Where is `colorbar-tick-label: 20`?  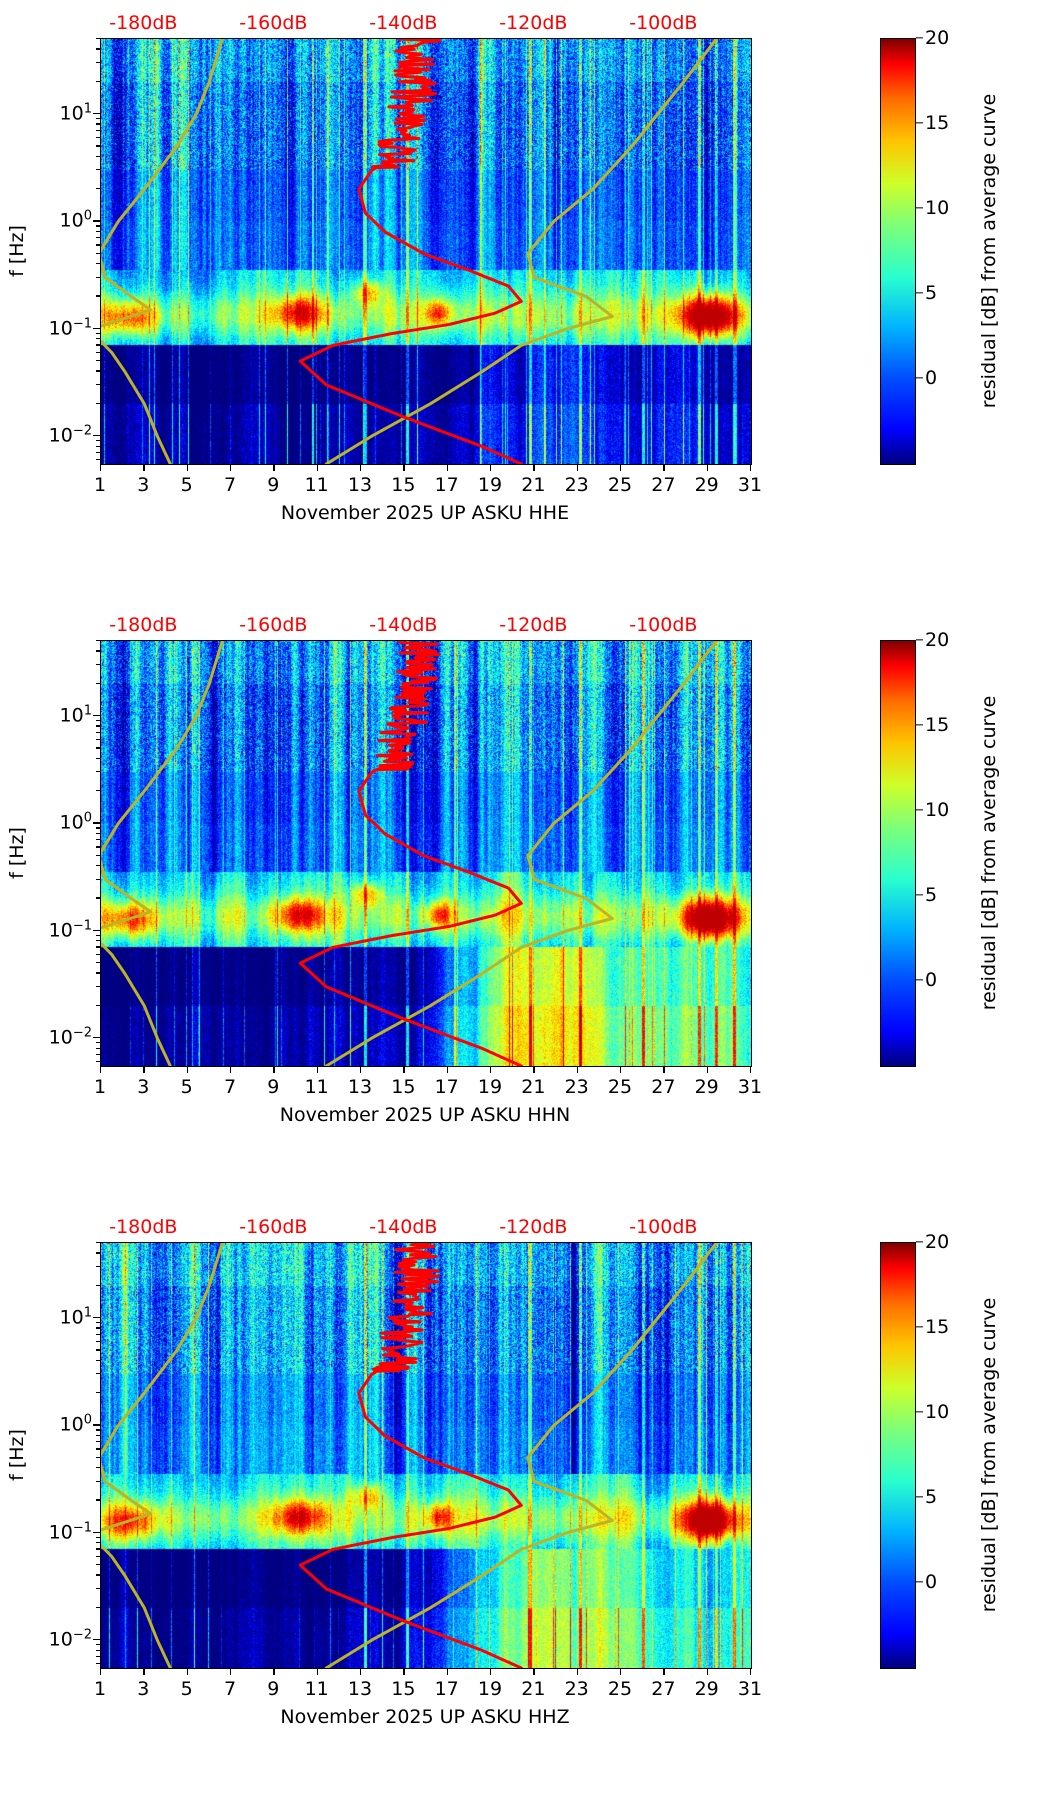
colorbar-tick-label: 20 is located at coordinates (937, 640).